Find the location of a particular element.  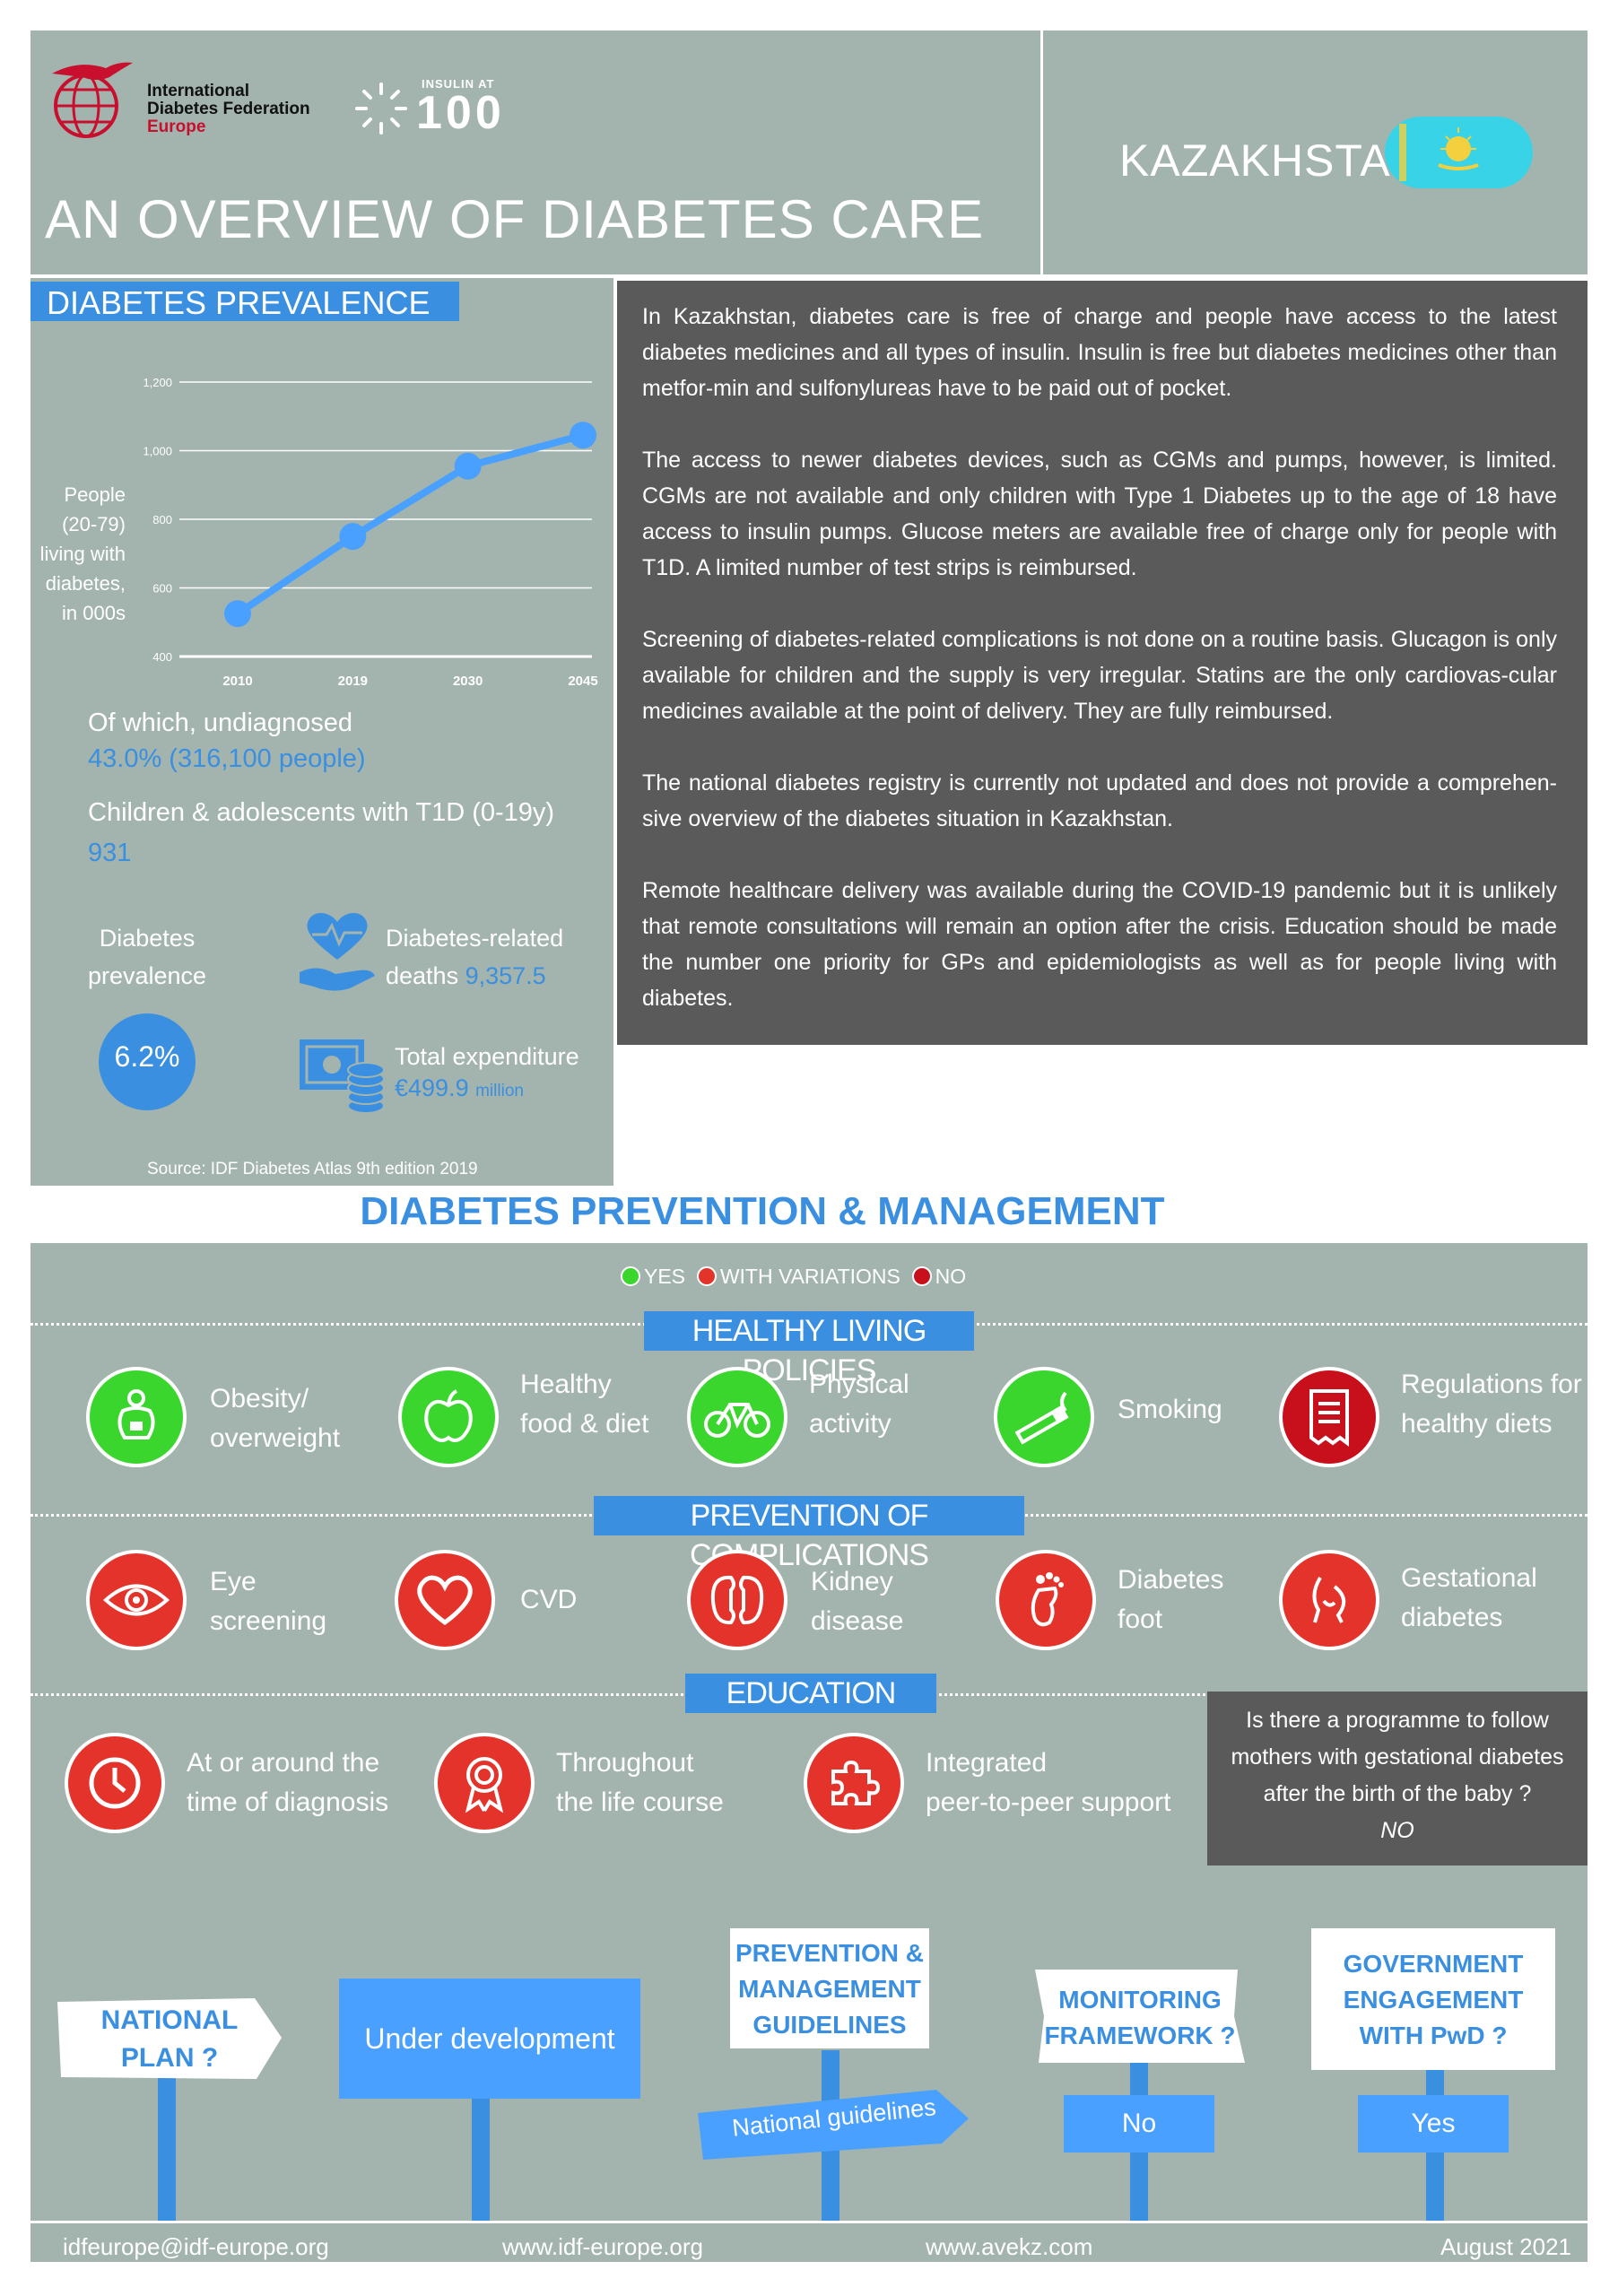

healthy-food-label: Healthy food & diet is located at coordinates (584, 1404).